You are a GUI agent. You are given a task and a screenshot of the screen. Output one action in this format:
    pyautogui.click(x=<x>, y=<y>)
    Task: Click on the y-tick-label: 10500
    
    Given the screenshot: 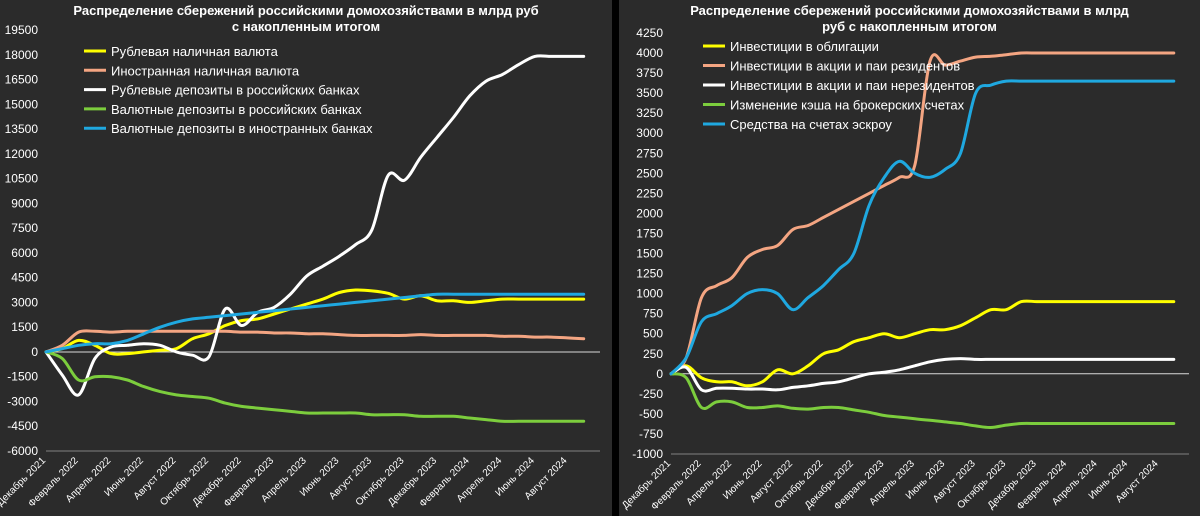 What is the action you would take?
    pyautogui.click(x=22, y=179)
    